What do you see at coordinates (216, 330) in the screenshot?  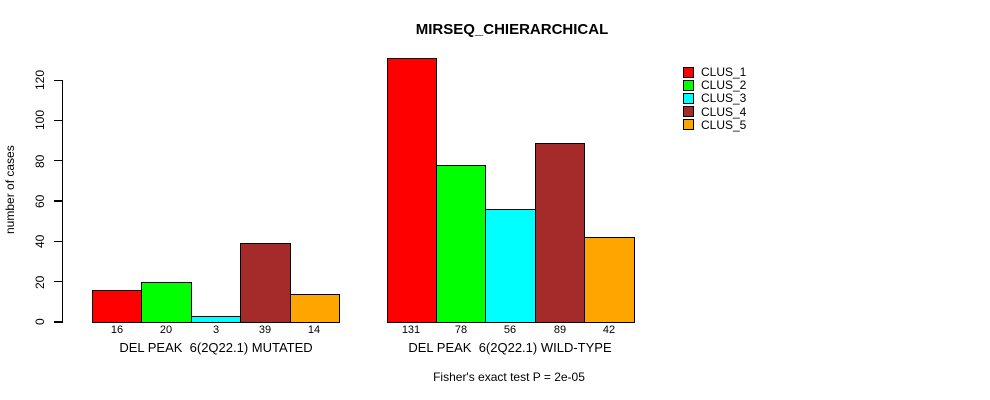 I see `bar-value-label: 3` at bounding box center [216, 330].